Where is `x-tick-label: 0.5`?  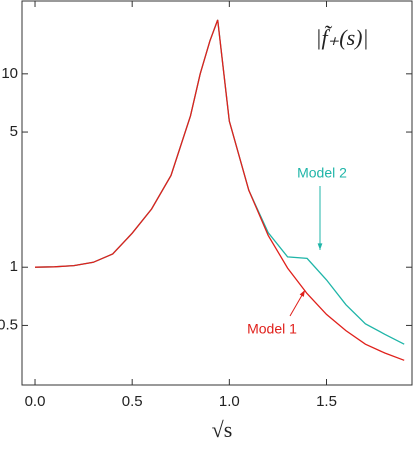
x-tick-label: 0.5 is located at coordinates (132, 401).